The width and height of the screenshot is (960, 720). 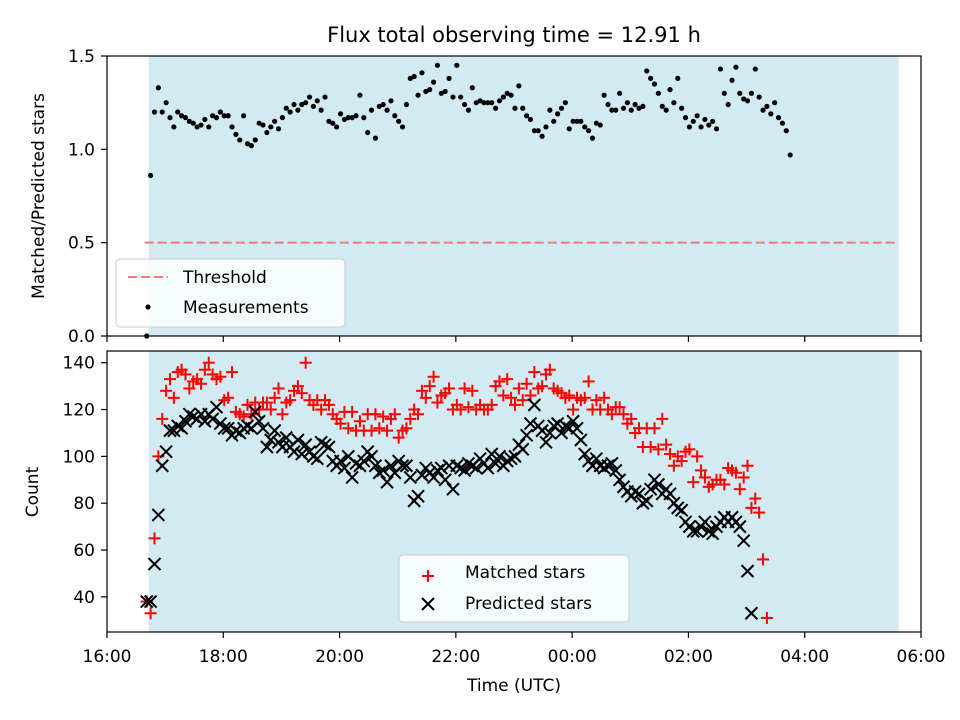 I want to click on bottom-x-ticks: 16:00 18:00 20:00 22:00 00:00 02:00 04:00 06:00, so click(x=514, y=649).